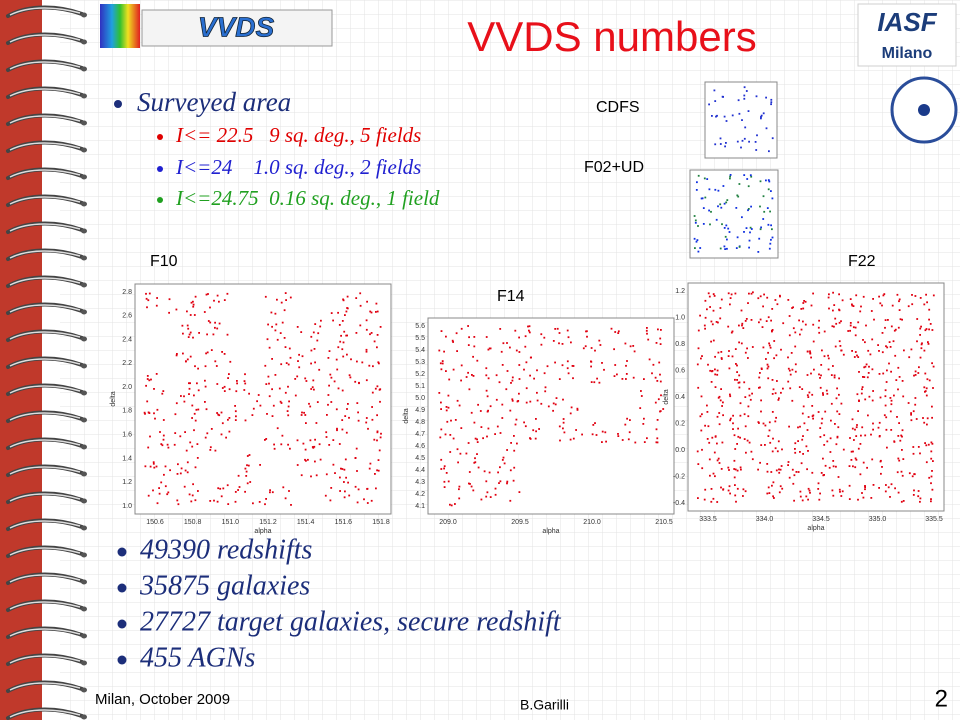 This screenshot has width=960, height=720. Describe the element at coordinates (664, 522) in the screenshot. I see `x-tick-label: 210.5` at that location.